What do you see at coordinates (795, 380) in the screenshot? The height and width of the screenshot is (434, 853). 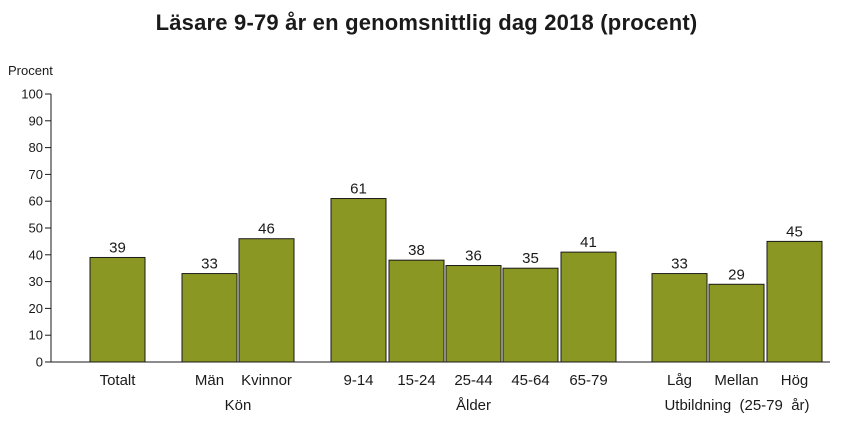 I see `category-label: Hög` at bounding box center [795, 380].